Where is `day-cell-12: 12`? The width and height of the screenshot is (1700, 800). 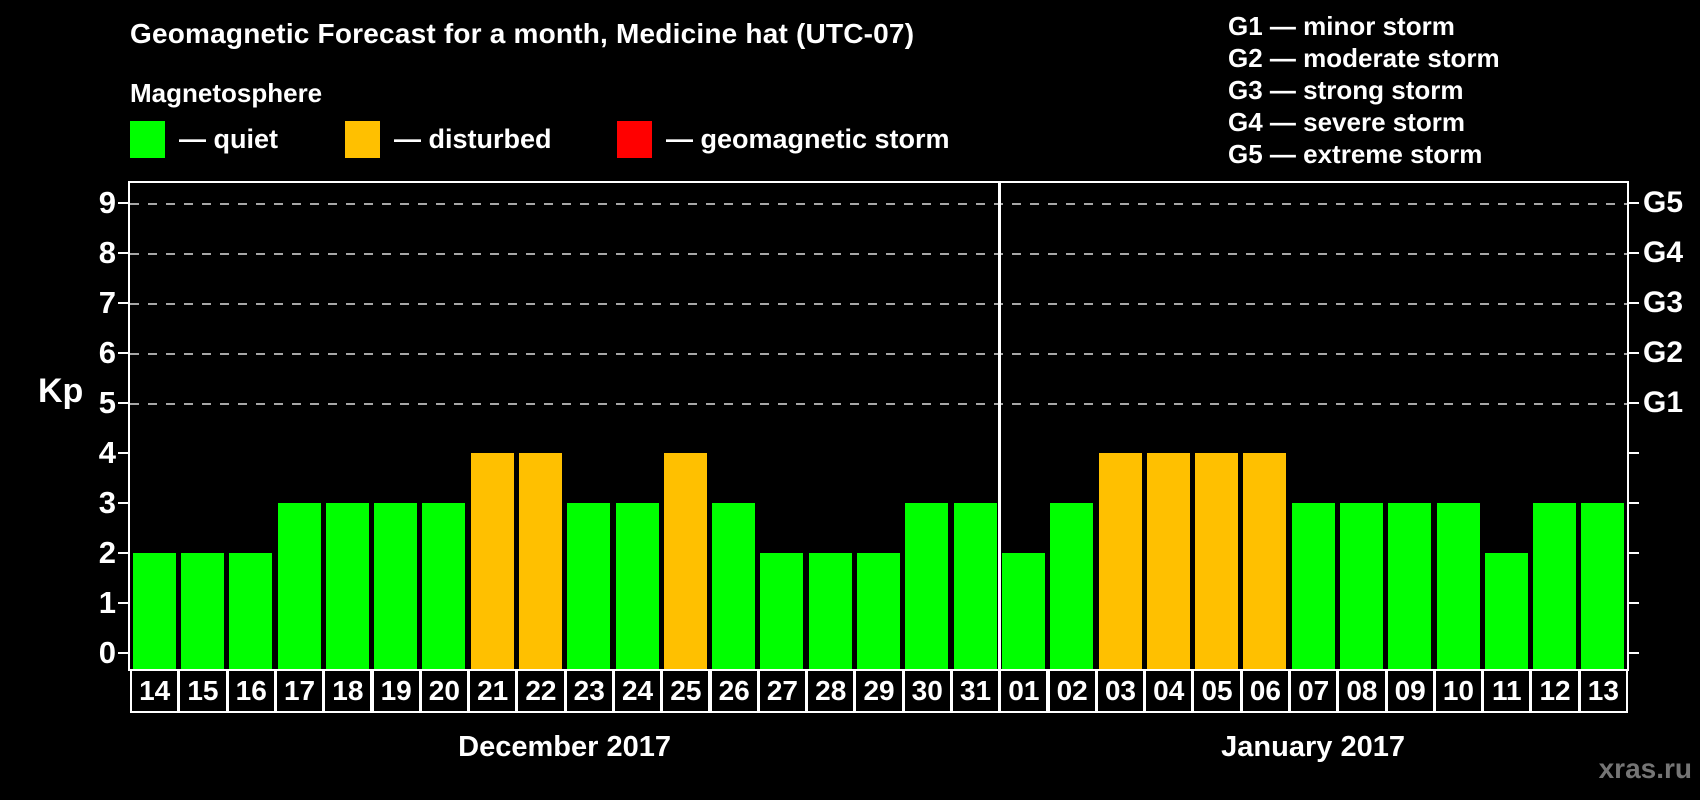 day-cell-12: 12 is located at coordinates (1555, 691).